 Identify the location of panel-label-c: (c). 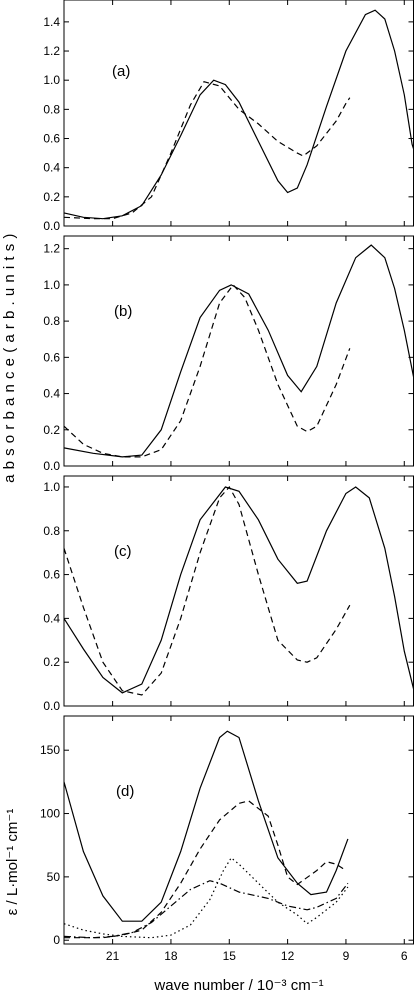
(123, 551).